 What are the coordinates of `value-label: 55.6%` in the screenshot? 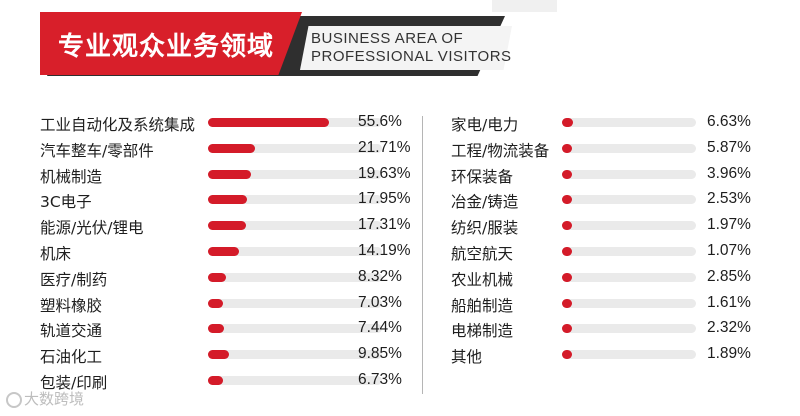 It's located at (380, 121).